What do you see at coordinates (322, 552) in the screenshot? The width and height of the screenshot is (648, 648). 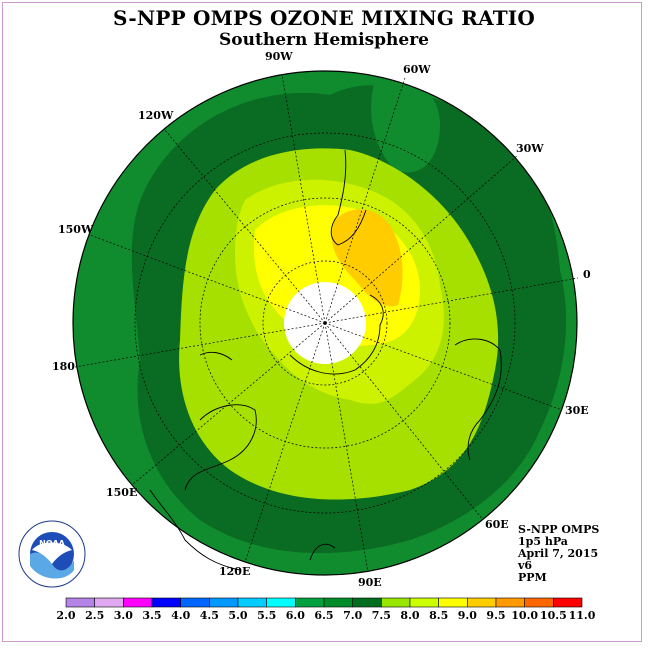 I see `coast-islands` at bounding box center [322, 552].